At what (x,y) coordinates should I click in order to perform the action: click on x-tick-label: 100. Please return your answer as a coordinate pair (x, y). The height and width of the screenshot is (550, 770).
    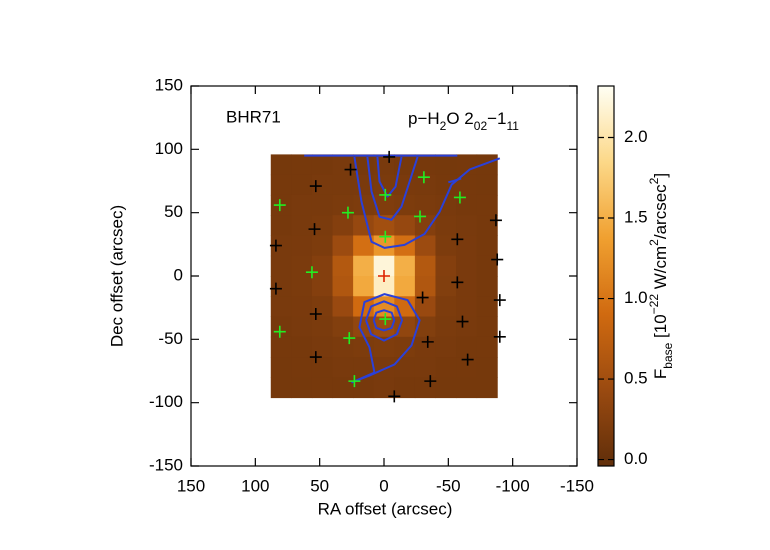
    Looking at the image, I should click on (255, 485).